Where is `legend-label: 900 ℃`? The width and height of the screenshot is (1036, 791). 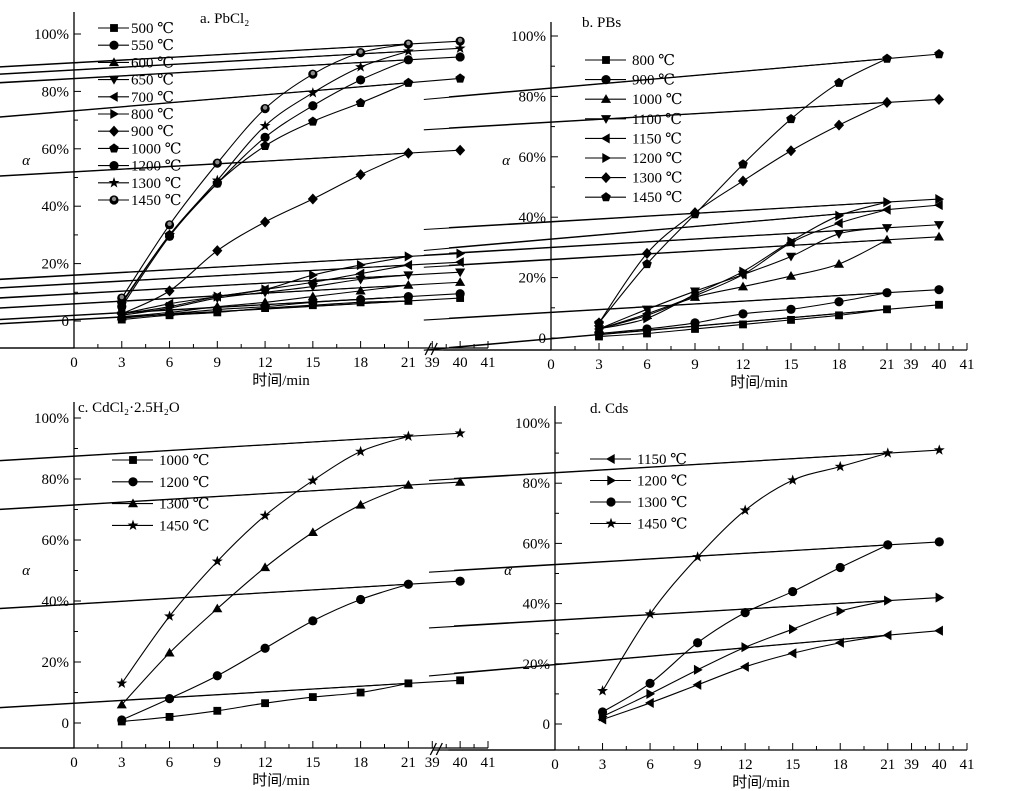
legend-label: 900 ℃ is located at coordinates (152, 132).